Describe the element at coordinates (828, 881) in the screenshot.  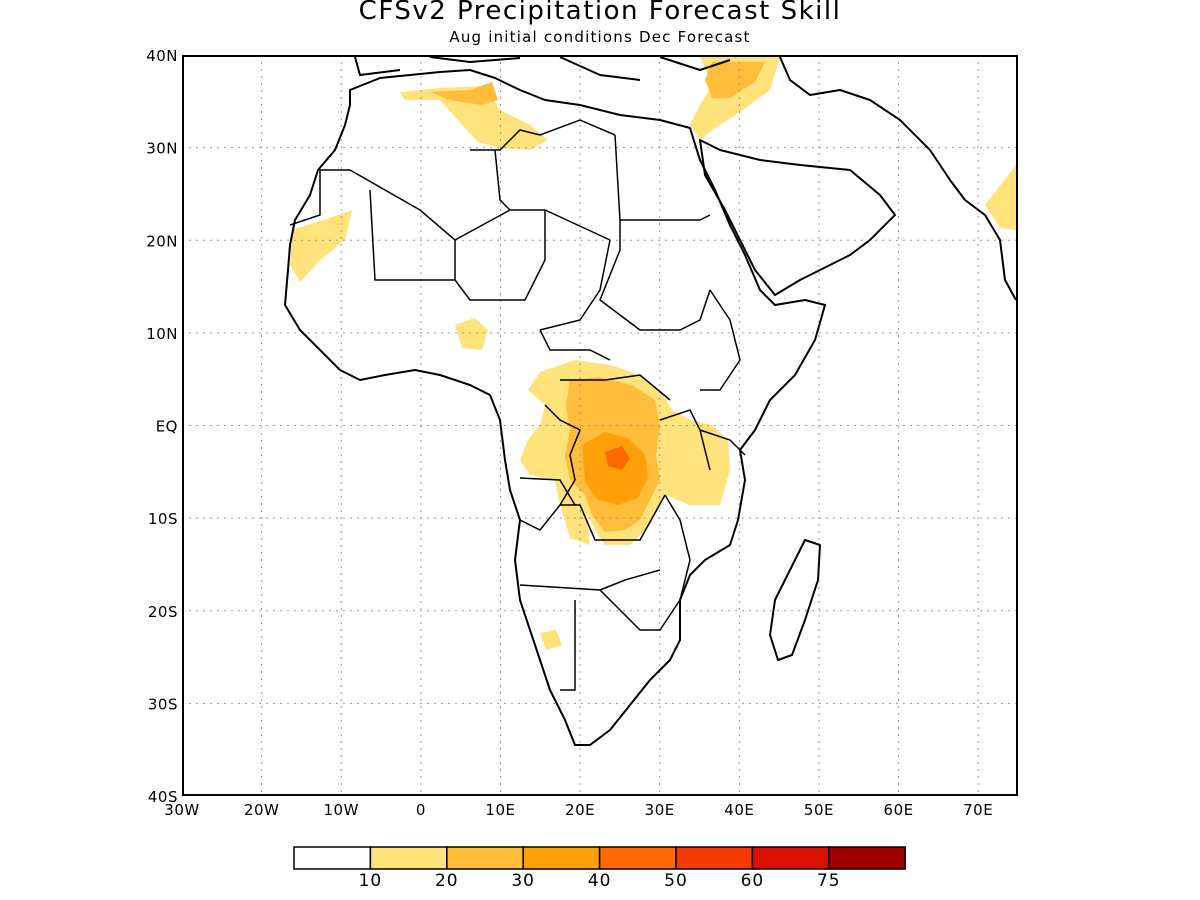
I see `colorbar-label: 75` at that location.